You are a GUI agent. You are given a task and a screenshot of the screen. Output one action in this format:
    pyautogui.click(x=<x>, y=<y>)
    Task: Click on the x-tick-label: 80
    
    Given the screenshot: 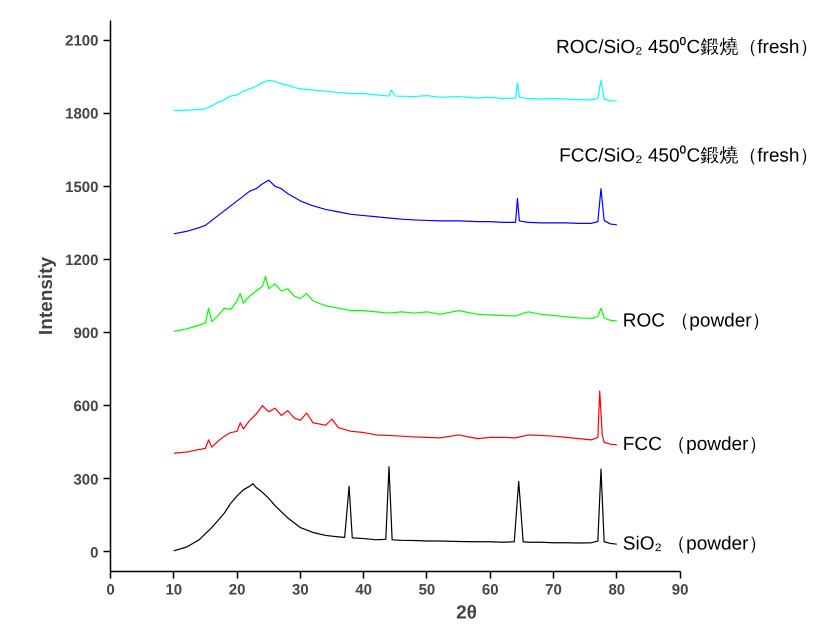 What is the action you would take?
    pyautogui.click(x=617, y=590)
    